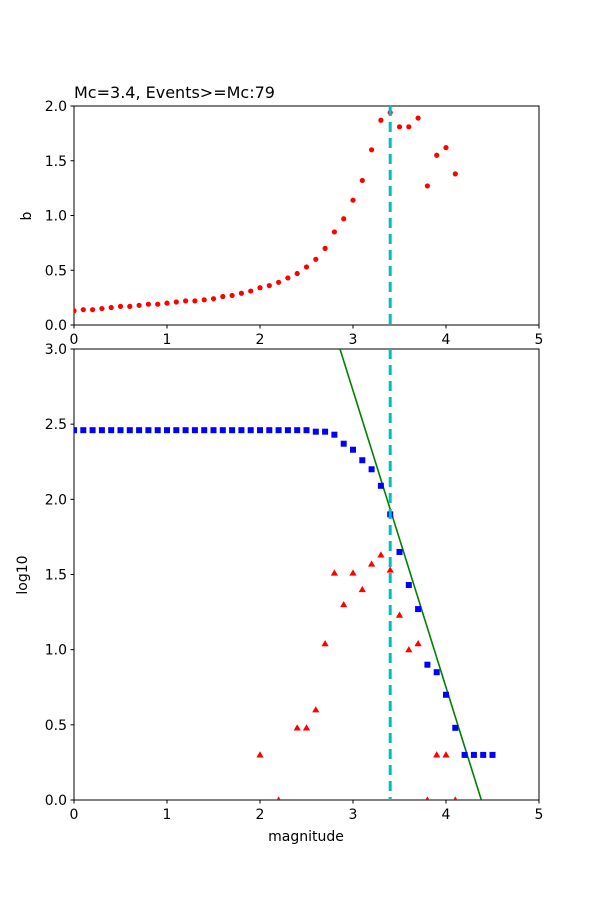  I want to click on bottom-y-tick-label: 2.5, so click(56, 425).